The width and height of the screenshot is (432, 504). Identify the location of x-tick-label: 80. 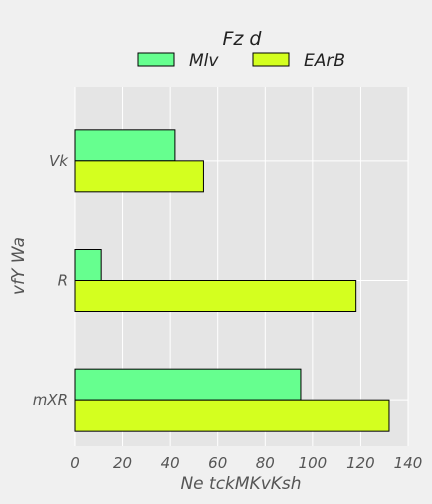
(265, 463).